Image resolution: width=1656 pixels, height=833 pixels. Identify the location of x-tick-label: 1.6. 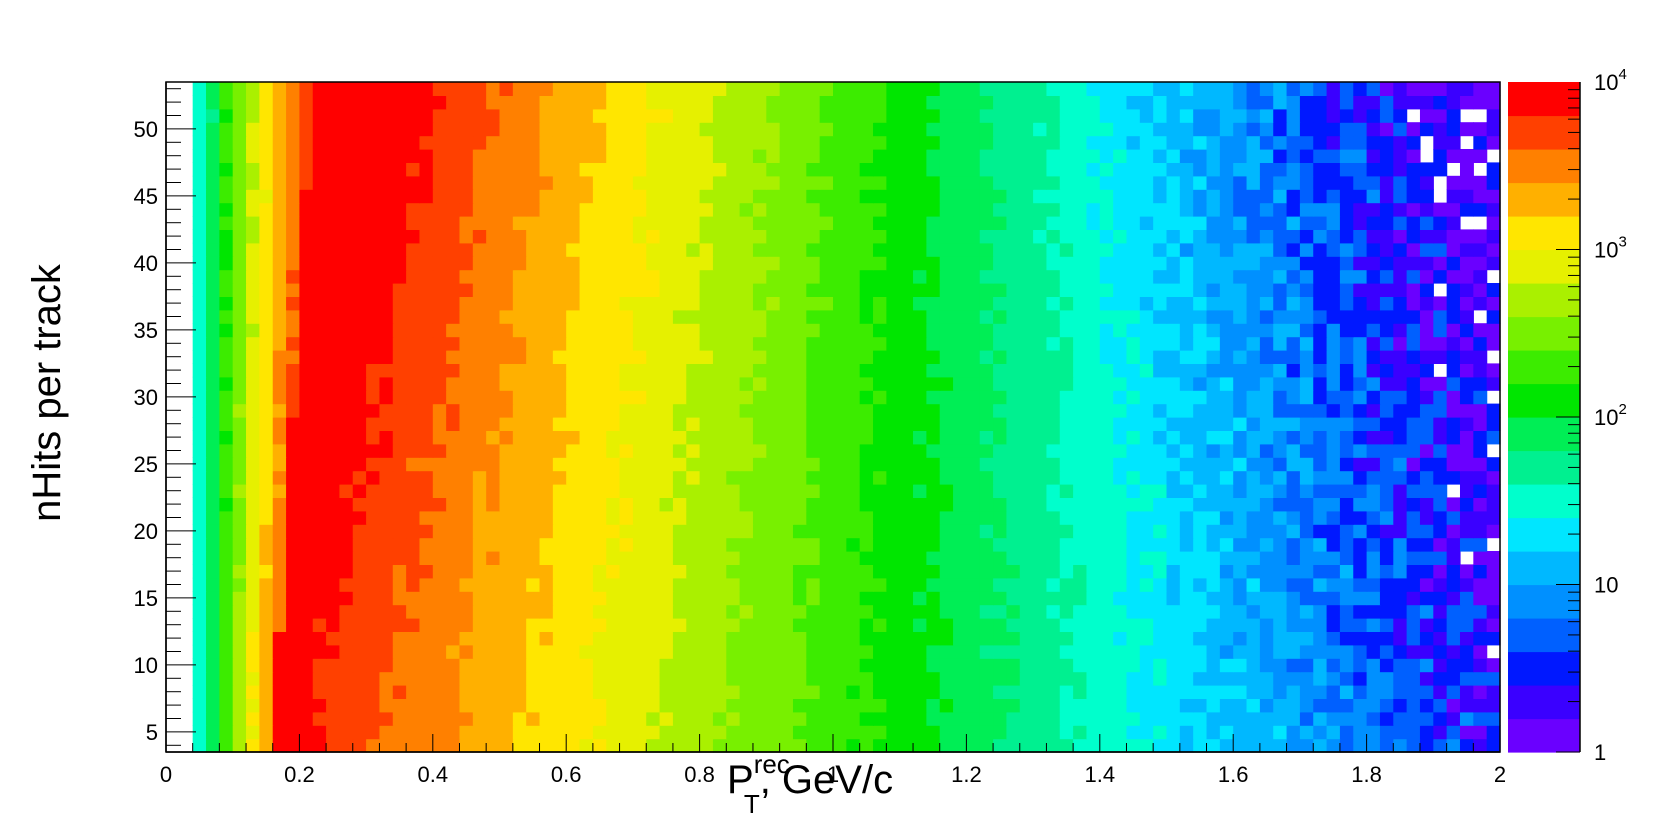
(1233, 774).